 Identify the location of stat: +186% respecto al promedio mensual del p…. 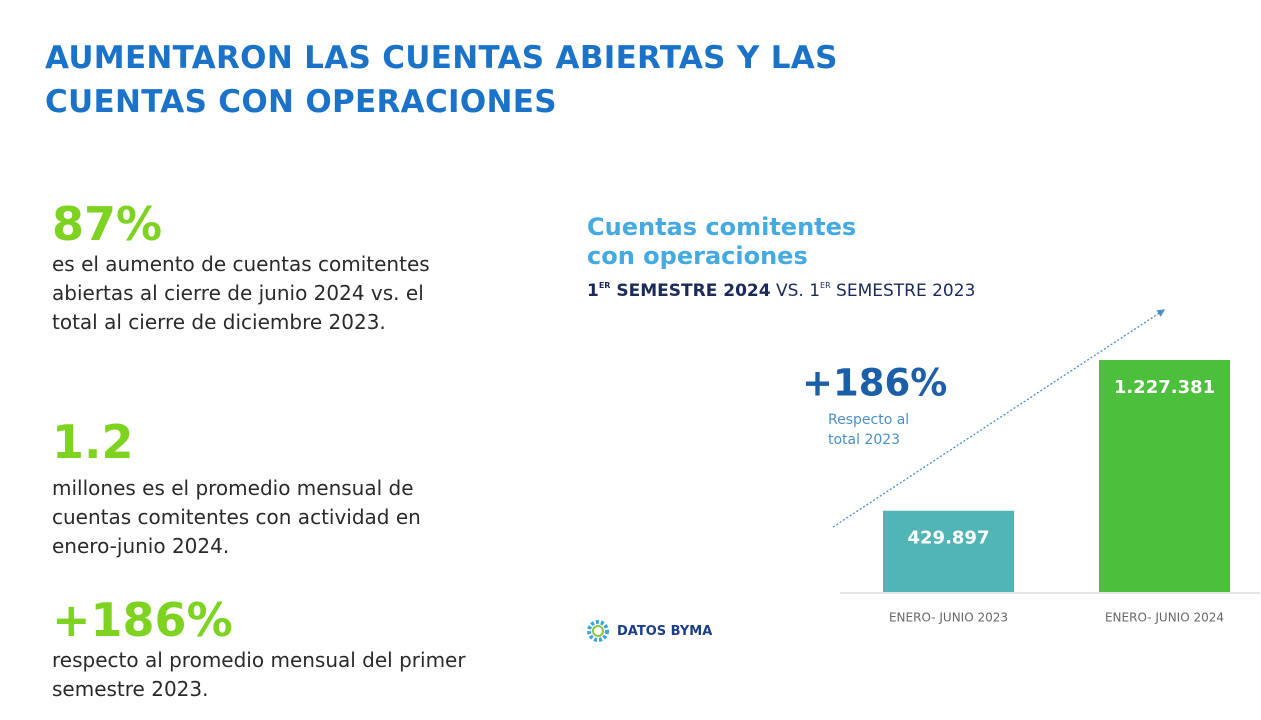
(267, 649).